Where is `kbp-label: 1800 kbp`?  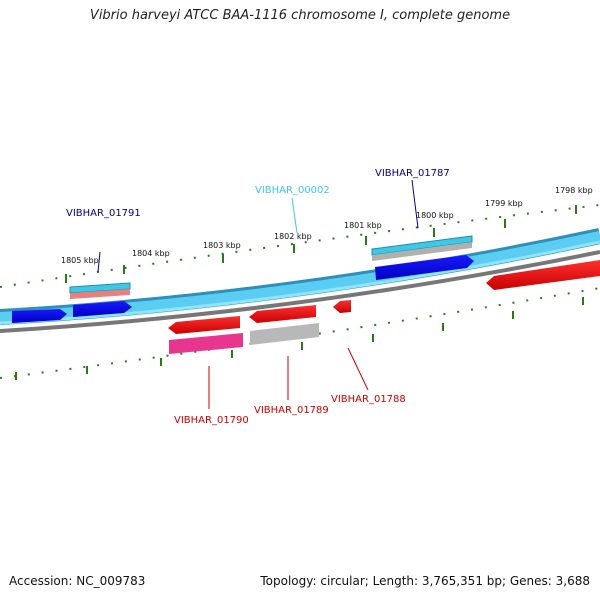 kbp-label: 1800 kbp is located at coordinates (435, 215).